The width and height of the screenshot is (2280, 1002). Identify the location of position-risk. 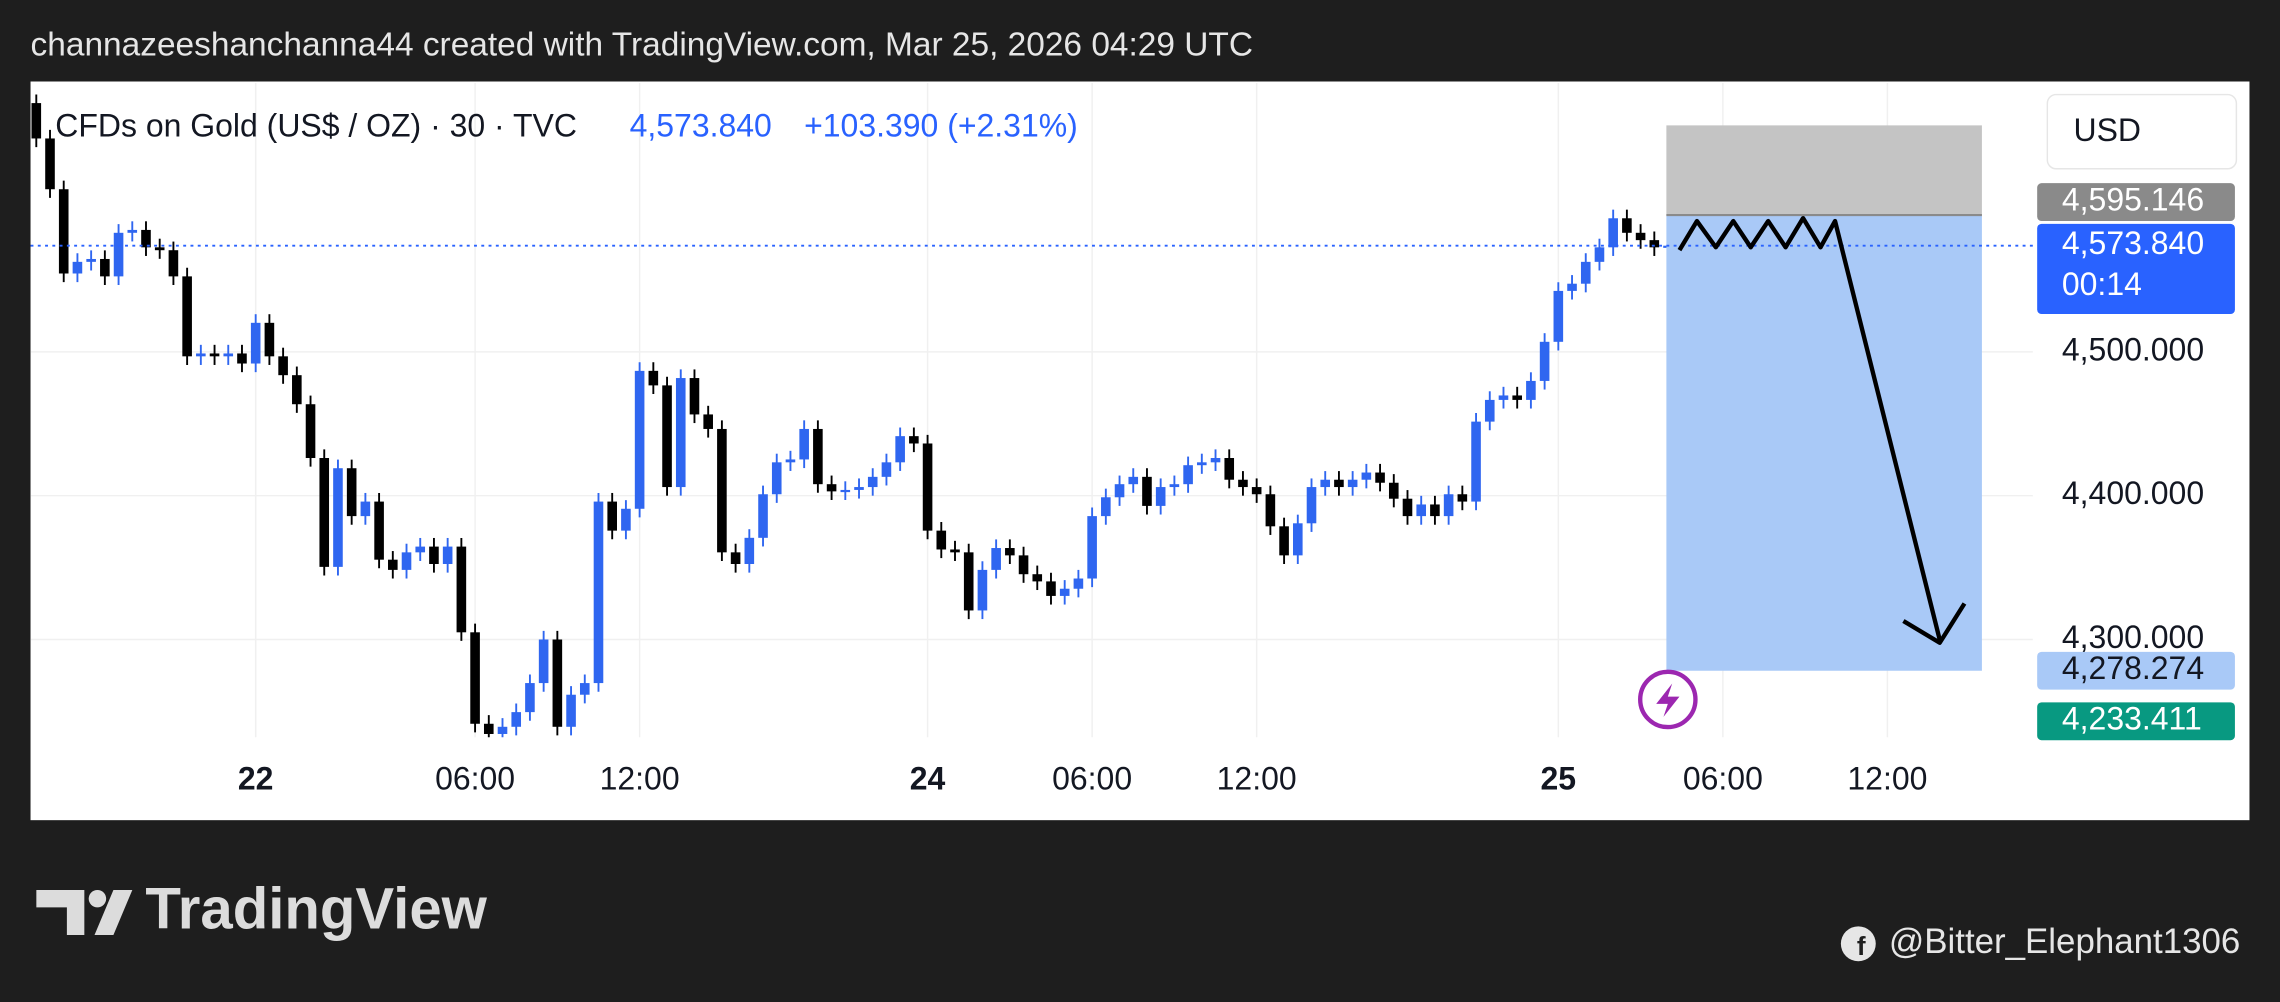
(1824, 170).